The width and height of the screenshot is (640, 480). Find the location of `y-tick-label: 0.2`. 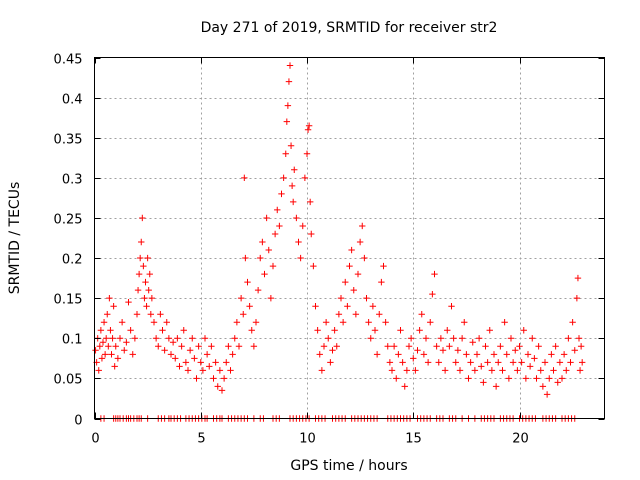

y-tick-label: 0.2 is located at coordinates (72, 260).